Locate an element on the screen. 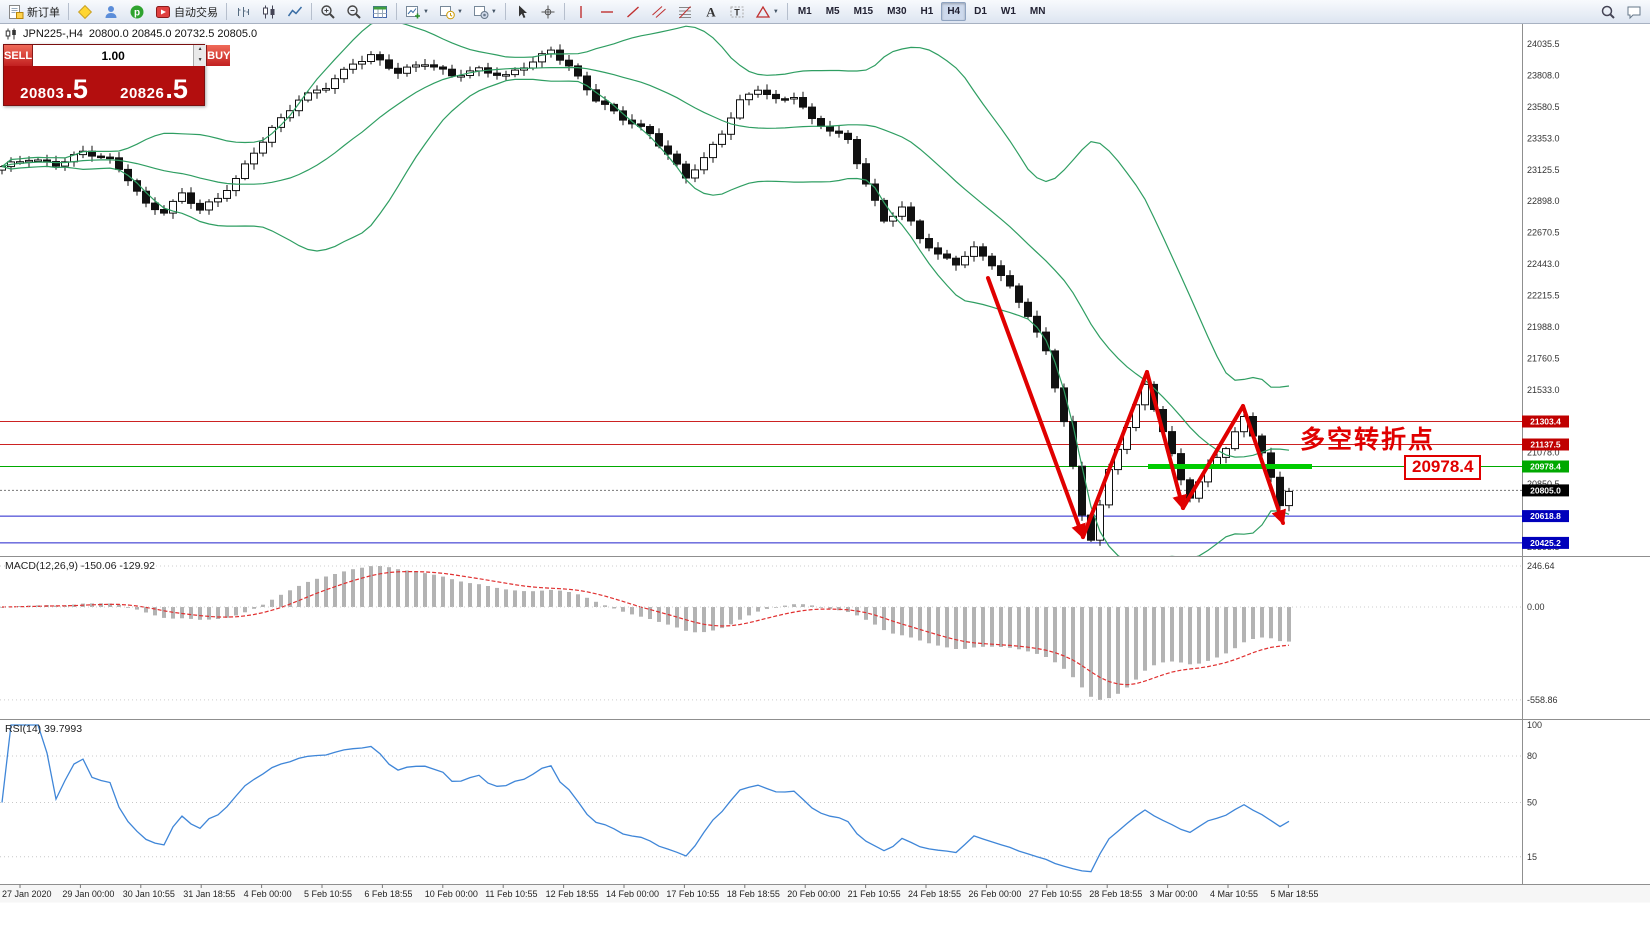 The height and width of the screenshot is (949, 1650). buy-price: 20826 .5 is located at coordinates (154, 85).